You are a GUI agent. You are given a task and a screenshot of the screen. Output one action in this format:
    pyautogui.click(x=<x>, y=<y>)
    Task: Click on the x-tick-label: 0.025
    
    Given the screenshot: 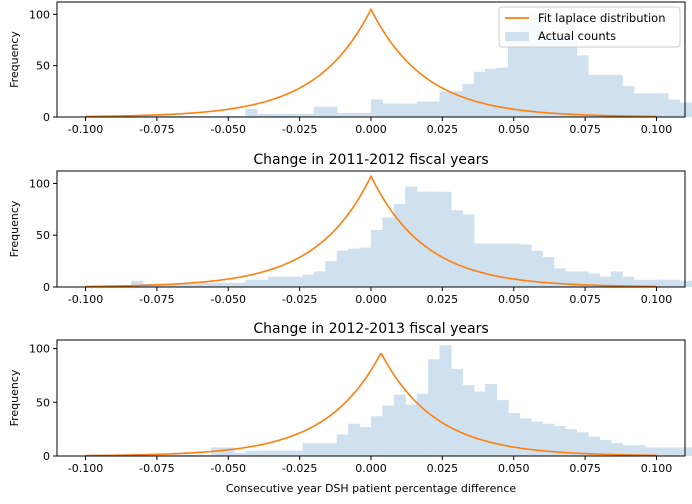 What is the action you would take?
    pyautogui.click(x=443, y=299)
    